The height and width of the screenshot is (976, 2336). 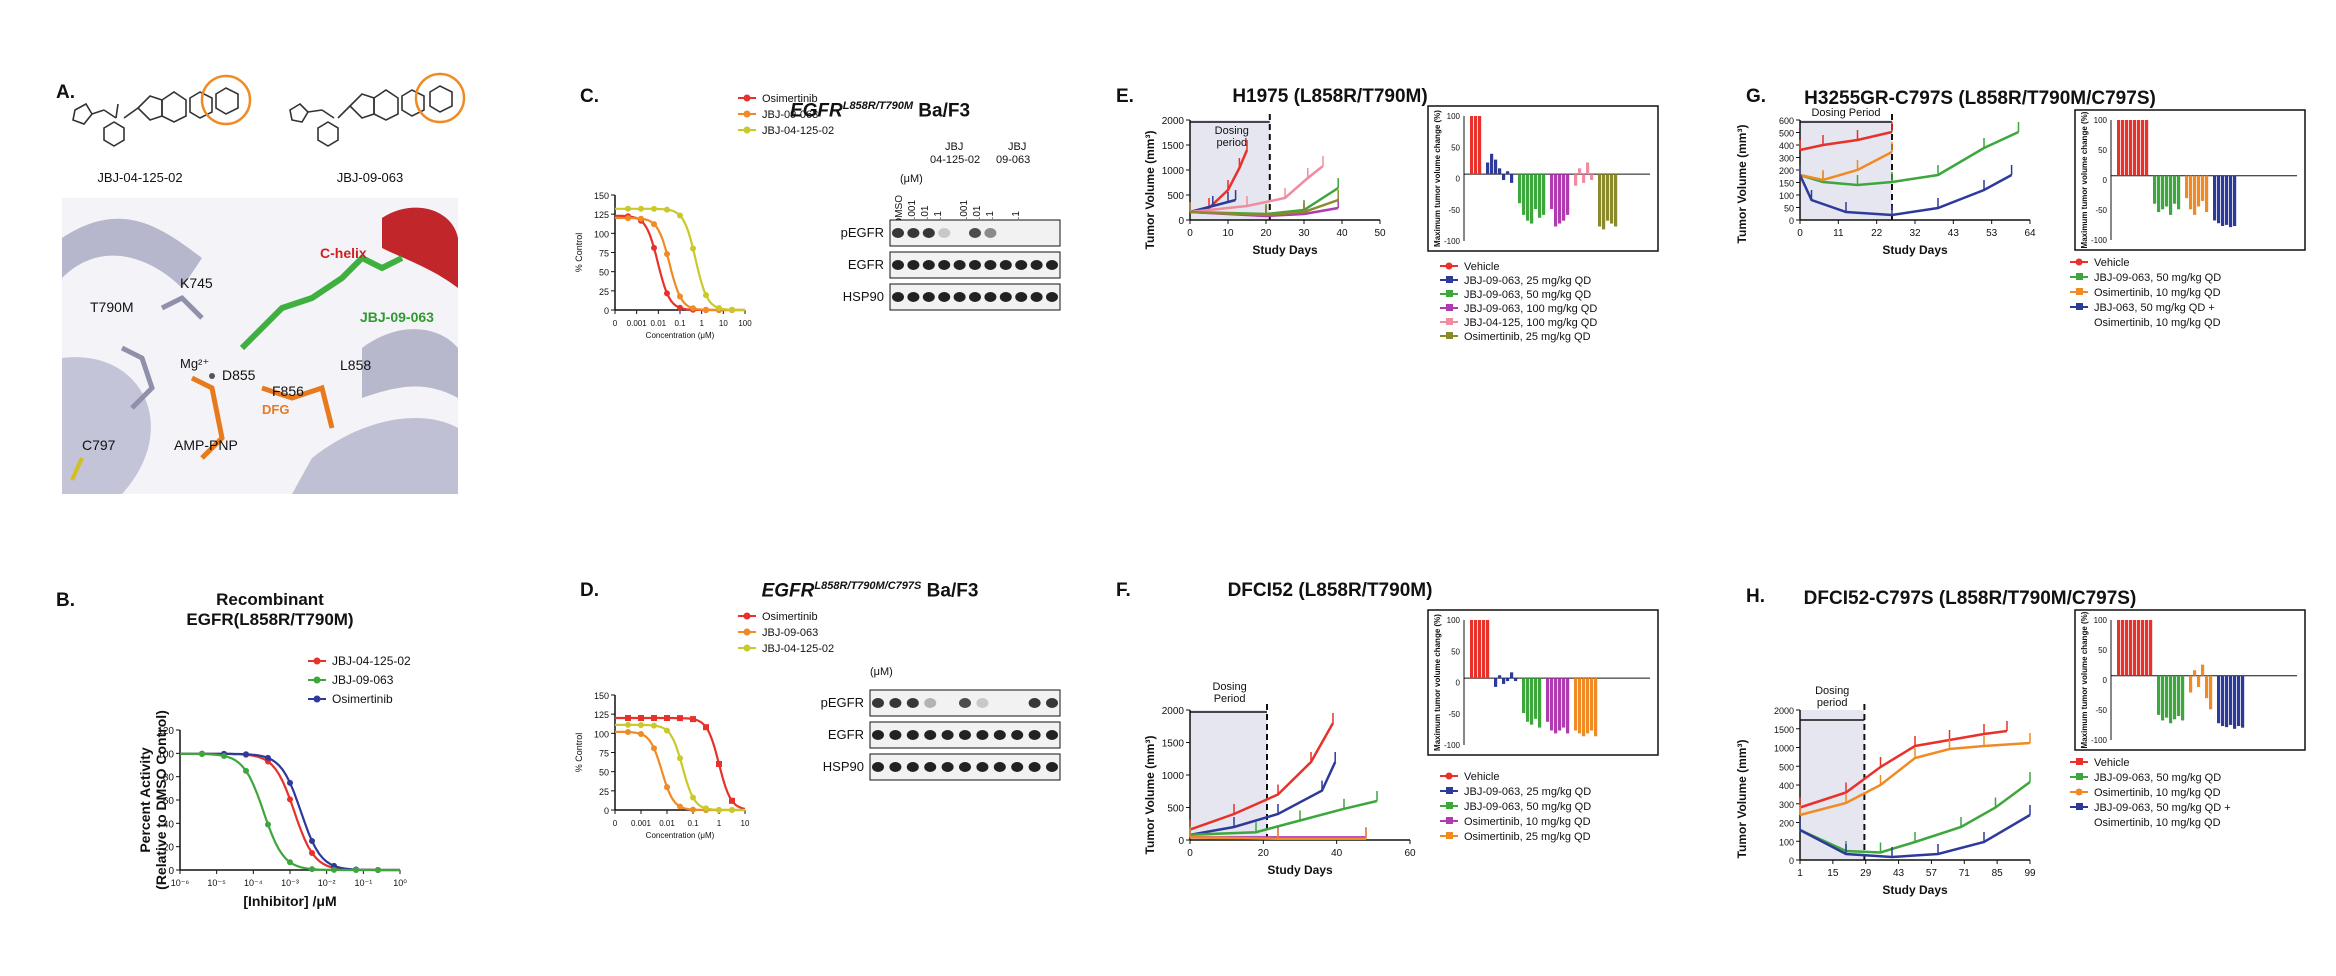 What do you see at coordinates (1449, 835) in the screenshot?
I see `panel-f-legend-4-marker` at bounding box center [1449, 835].